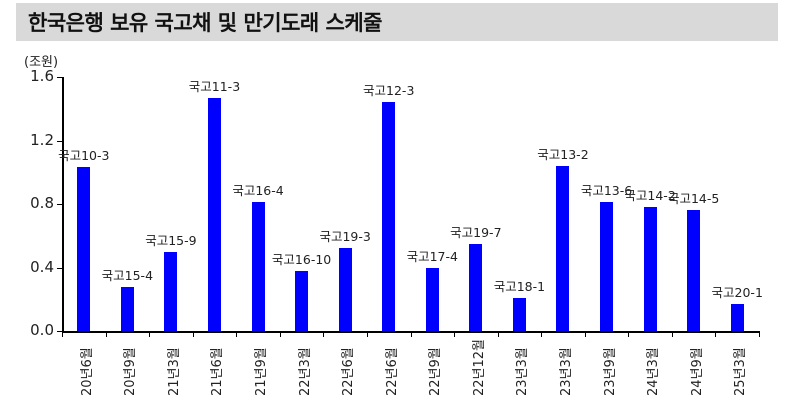  I want to click on x-tick-label: 24년9월, so click(697, 371).